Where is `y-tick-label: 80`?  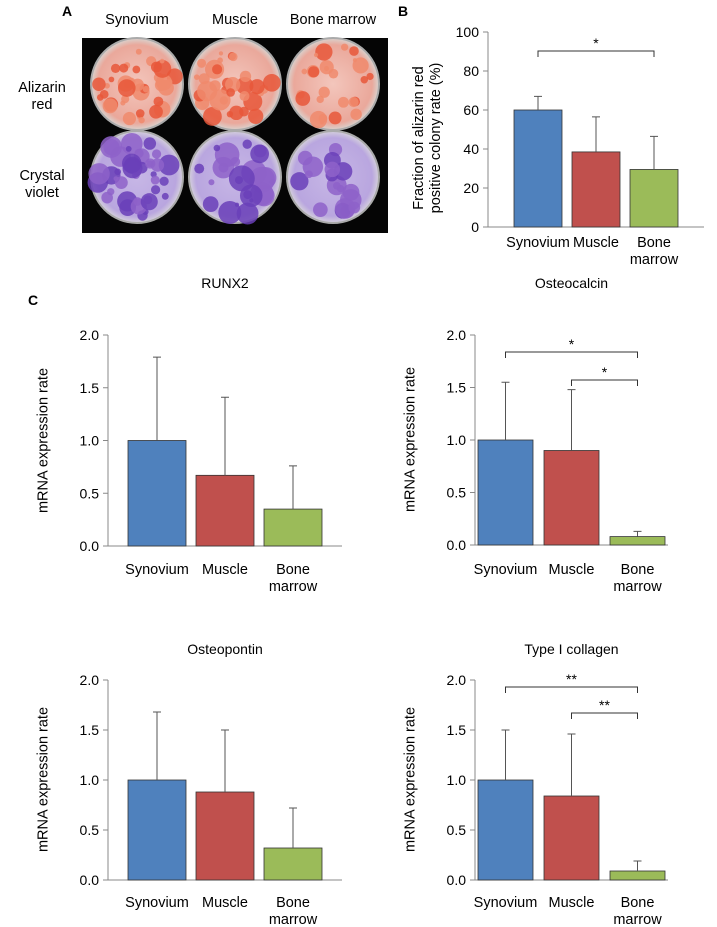
y-tick-label: 80 is located at coordinates (471, 71).